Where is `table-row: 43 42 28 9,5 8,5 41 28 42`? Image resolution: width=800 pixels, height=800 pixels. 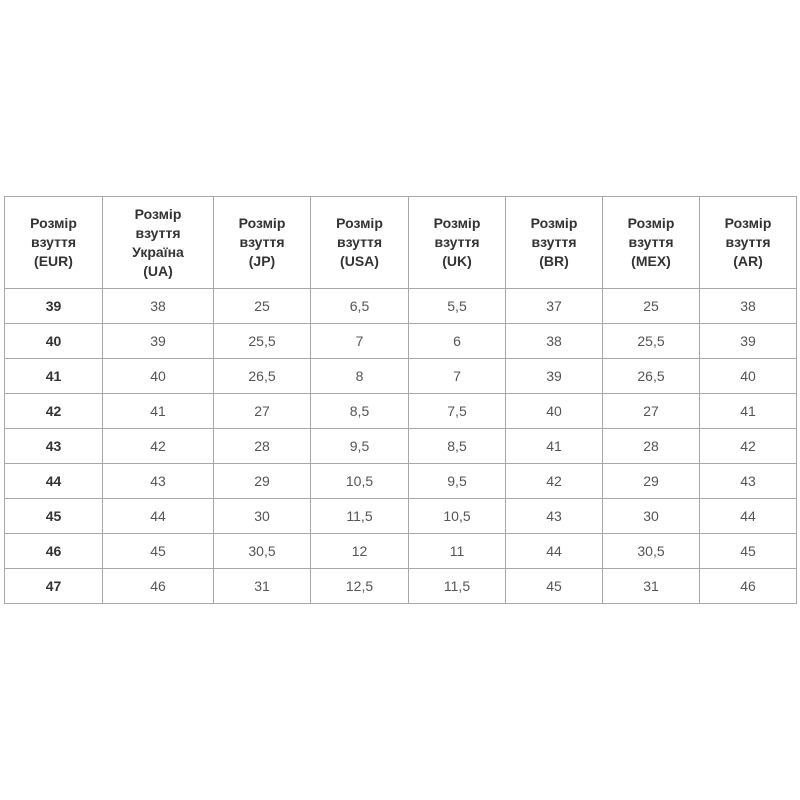 table-row: 43 42 28 9,5 8,5 41 28 42 is located at coordinates (400, 446).